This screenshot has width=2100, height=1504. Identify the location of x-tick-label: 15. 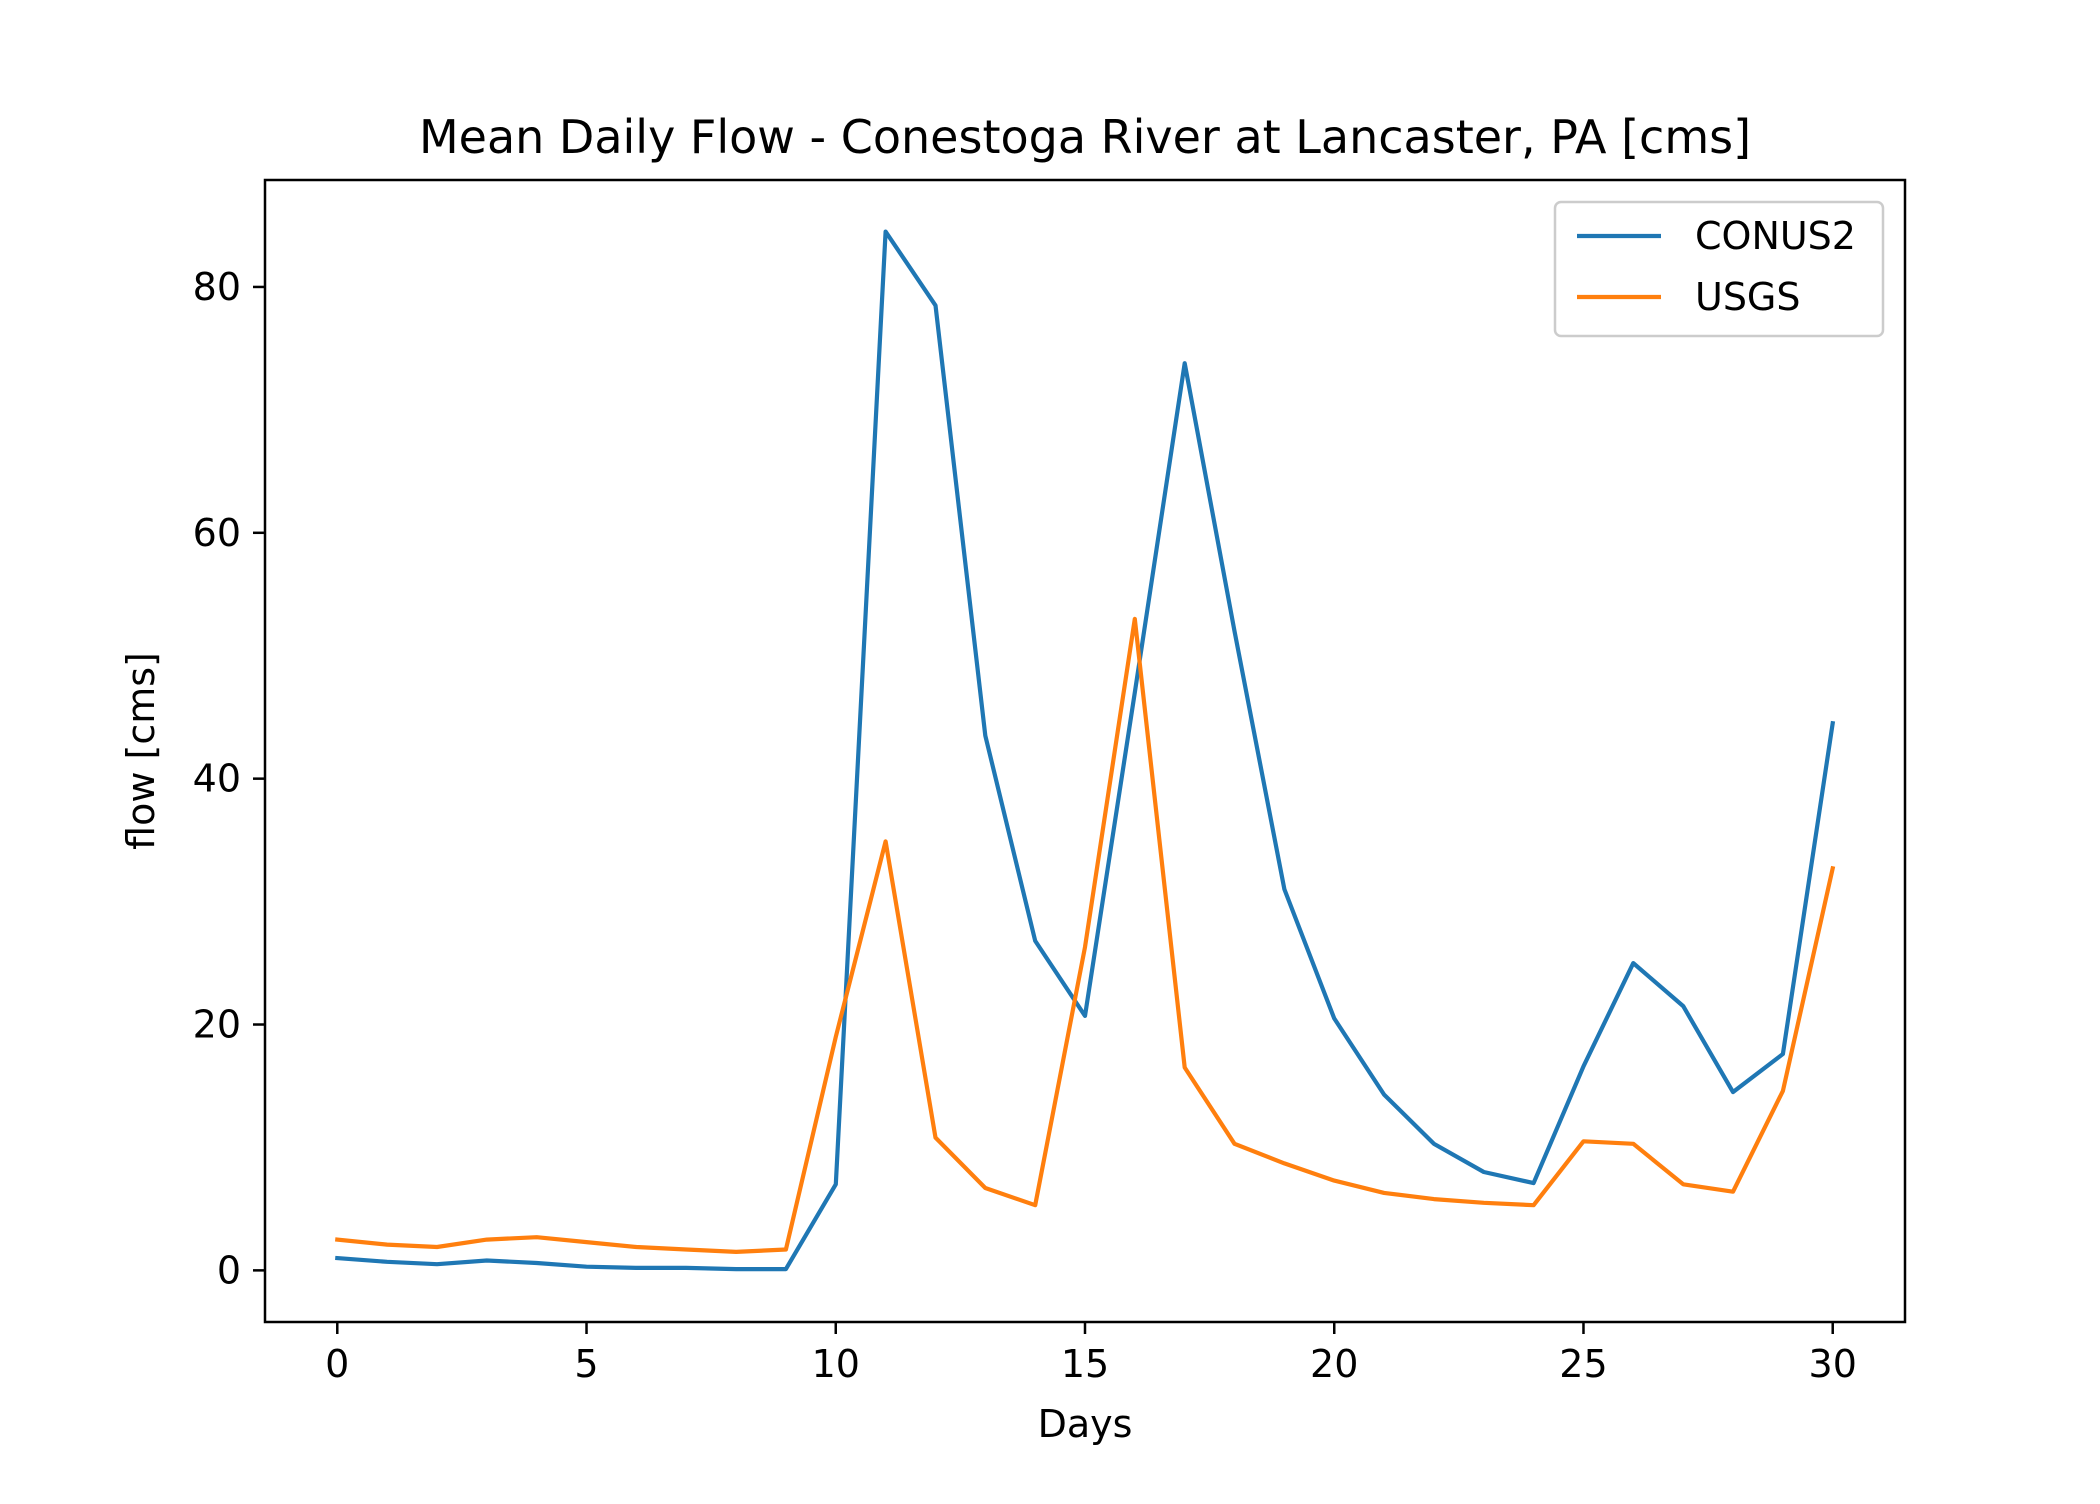
(1085, 1364).